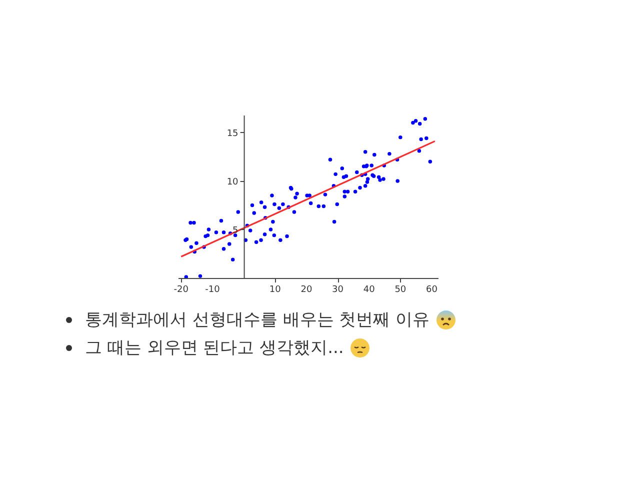 This screenshot has width=638, height=479. Describe the element at coordinates (400, 290) in the screenshot. I see `x-tick-label: 50` at that location.